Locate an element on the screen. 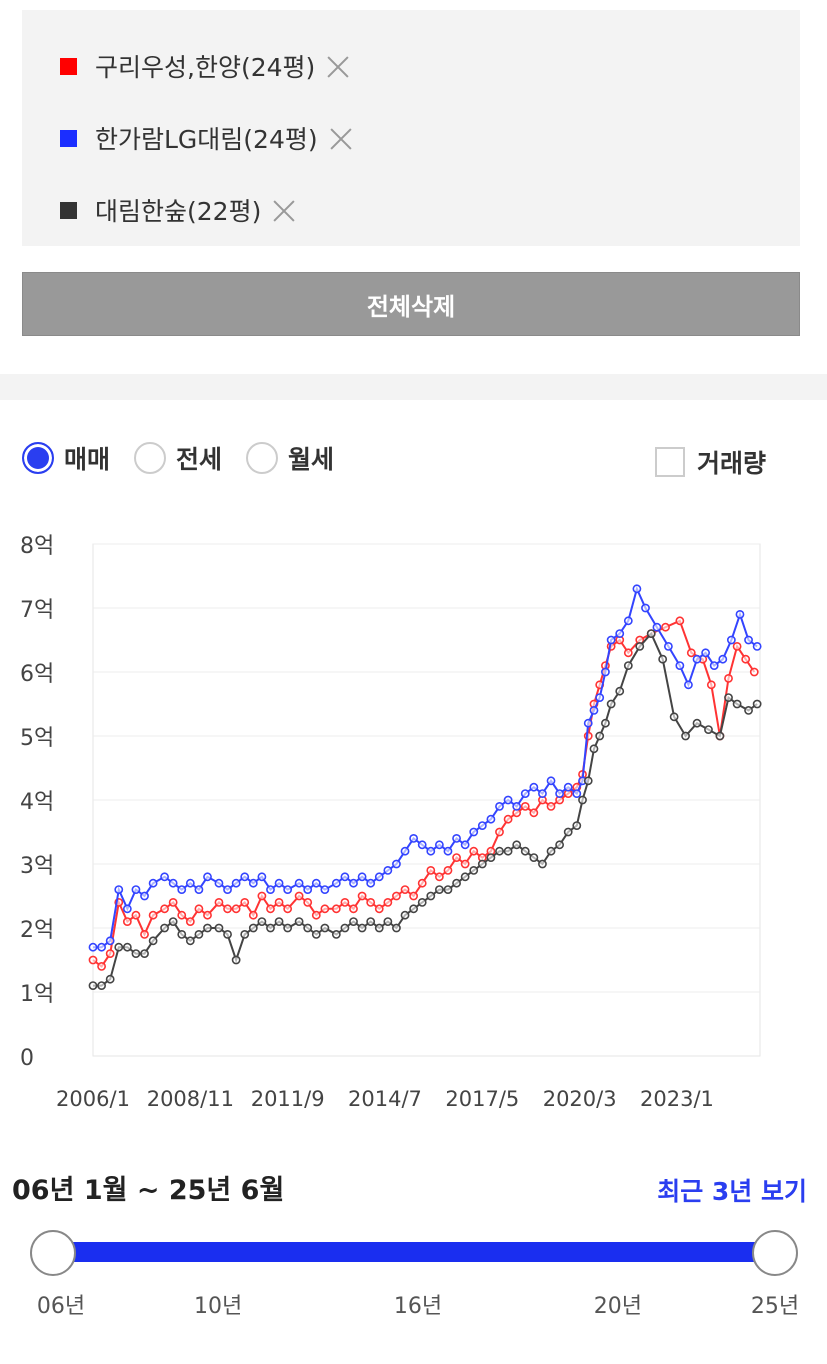 The image size is (827, 1364). radio-jeonse: 전세 is located at coordinates (178, 458).